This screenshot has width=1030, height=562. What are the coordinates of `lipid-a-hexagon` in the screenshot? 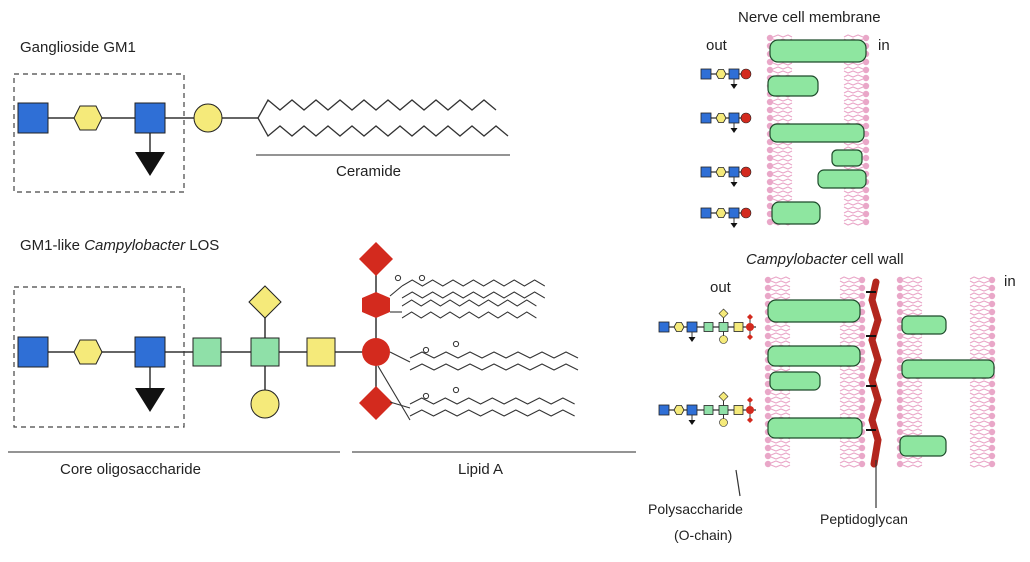 It's located at (376, 305).